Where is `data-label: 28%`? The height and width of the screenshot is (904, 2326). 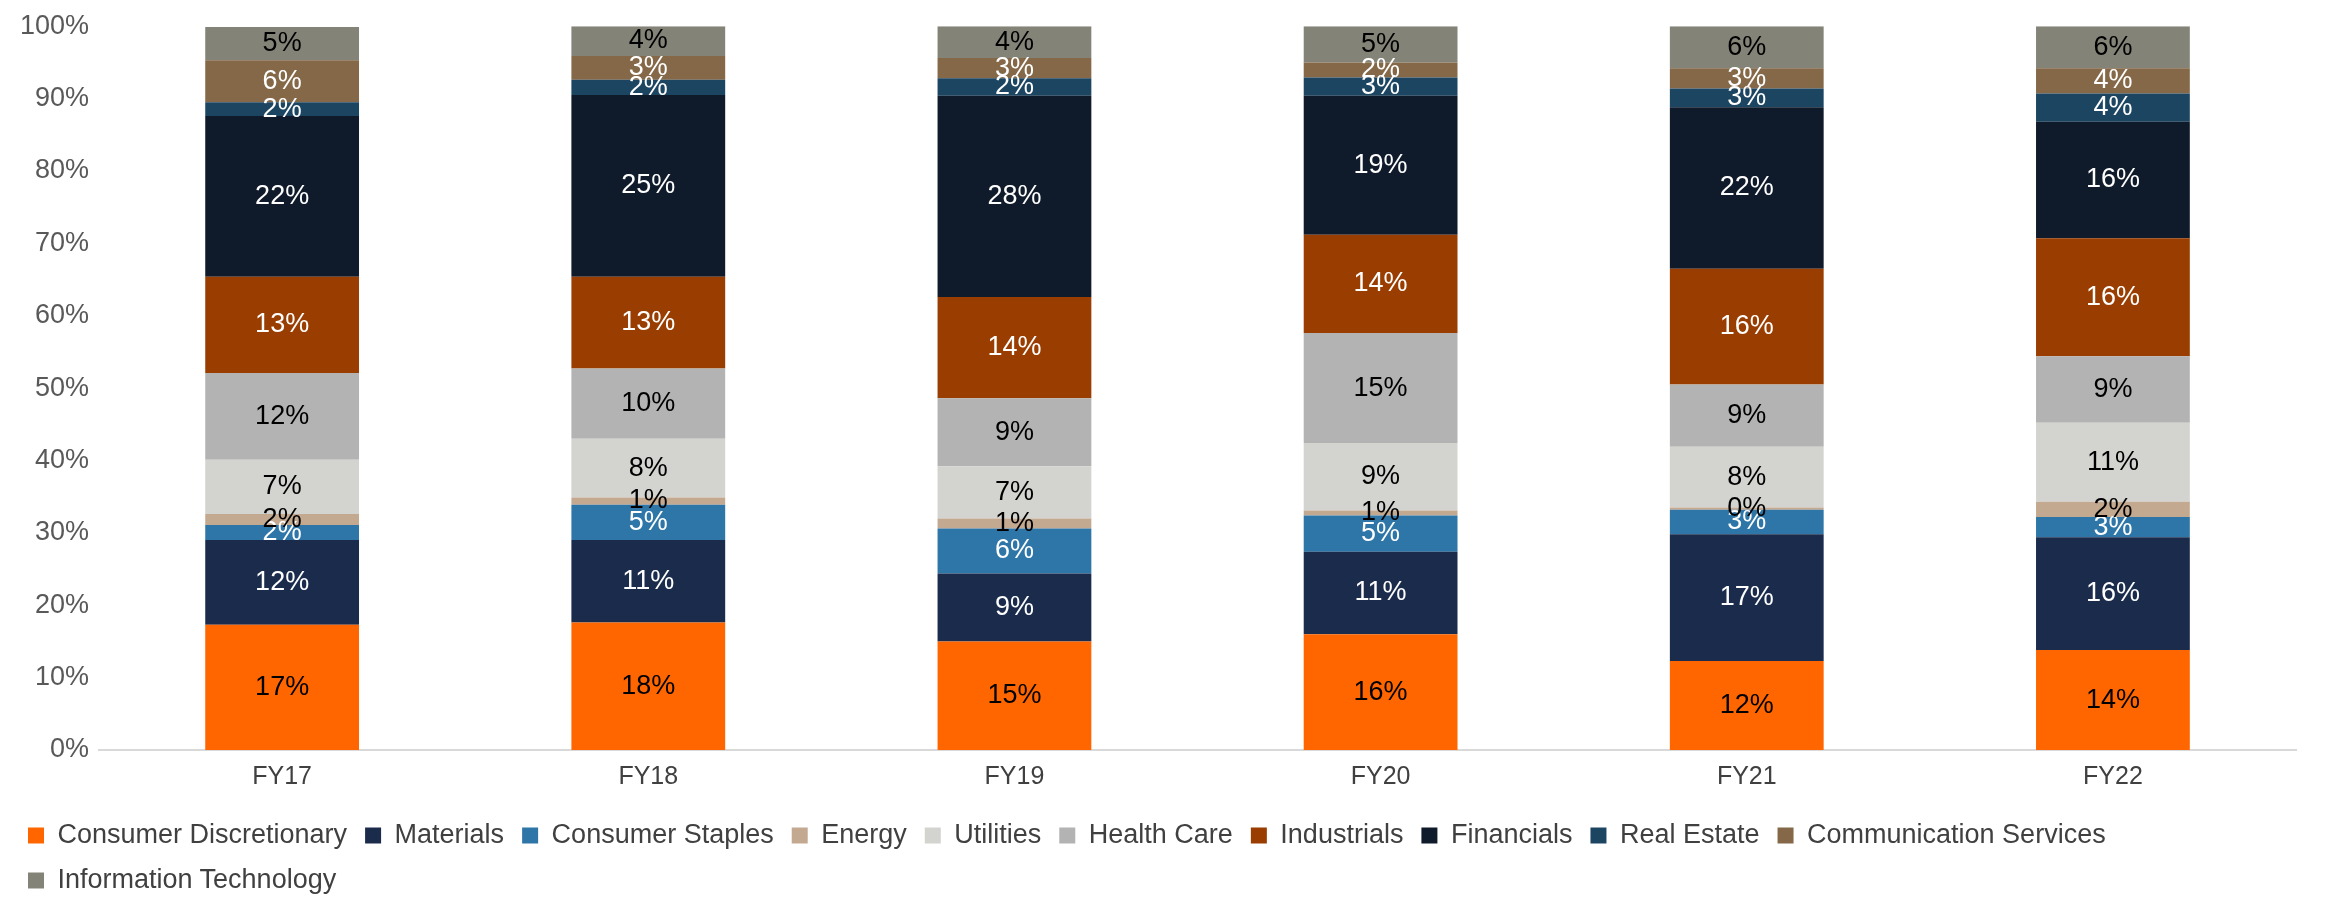 data-label: 28% is located at coordinates (1014, 194).